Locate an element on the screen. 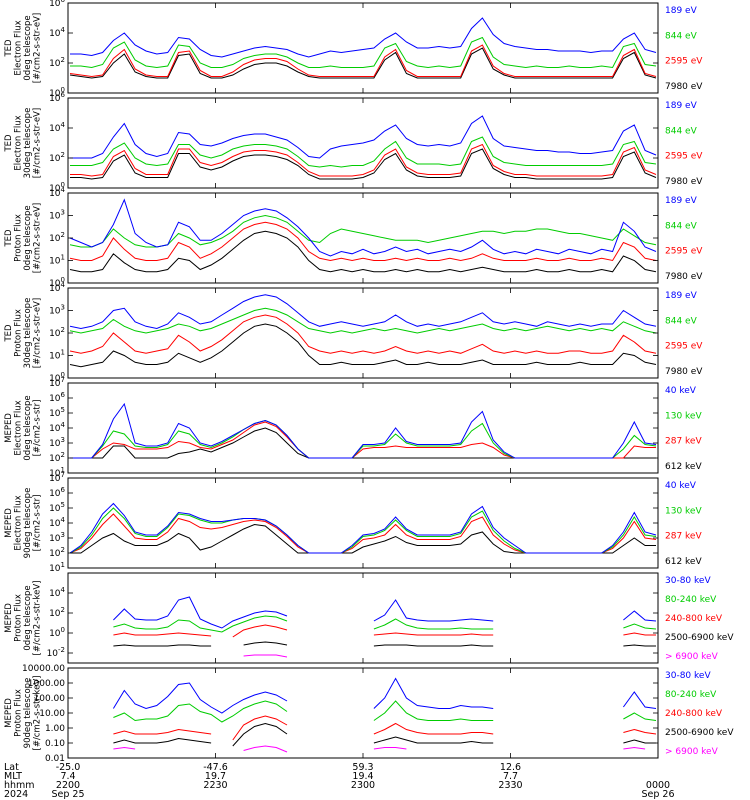 The image size is (750, 800). bottom-tick-label: -25.0 is located at coordinates (68, 767).